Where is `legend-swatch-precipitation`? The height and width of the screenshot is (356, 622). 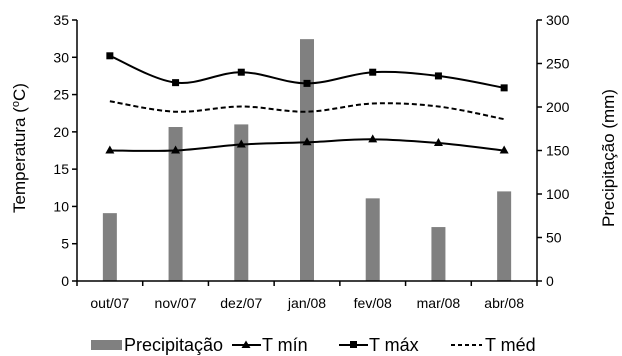
legend-swatch-precipitation is located at coordinates (106, 345).